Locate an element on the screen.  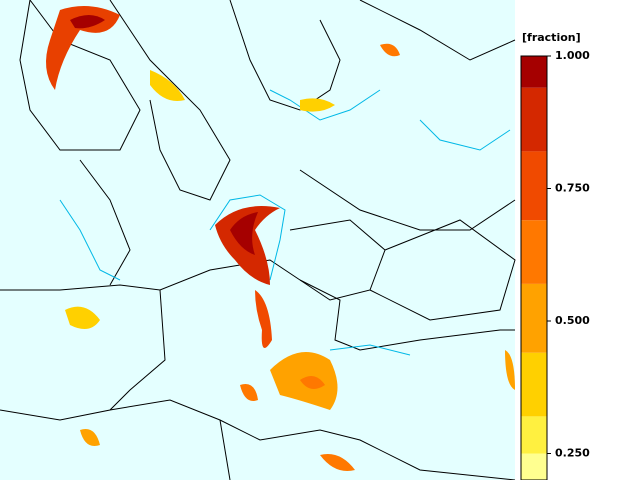
legend-title: [fraction] is located at coordinates (551, 37).